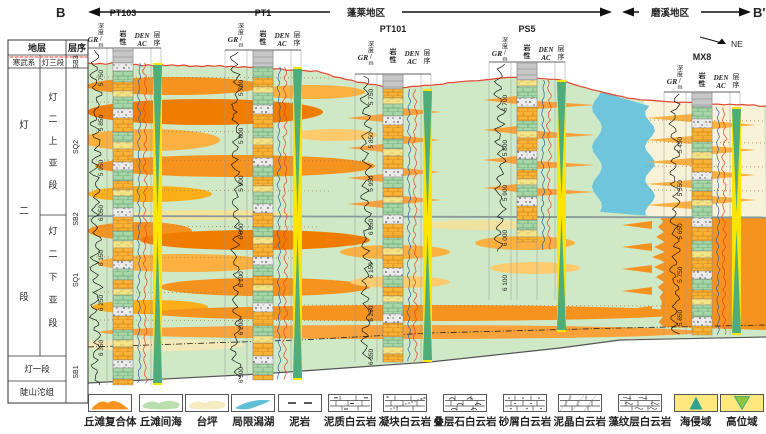 The image size is (766, 434). I want to click on depth-header-label: 深, so click(505, 40).